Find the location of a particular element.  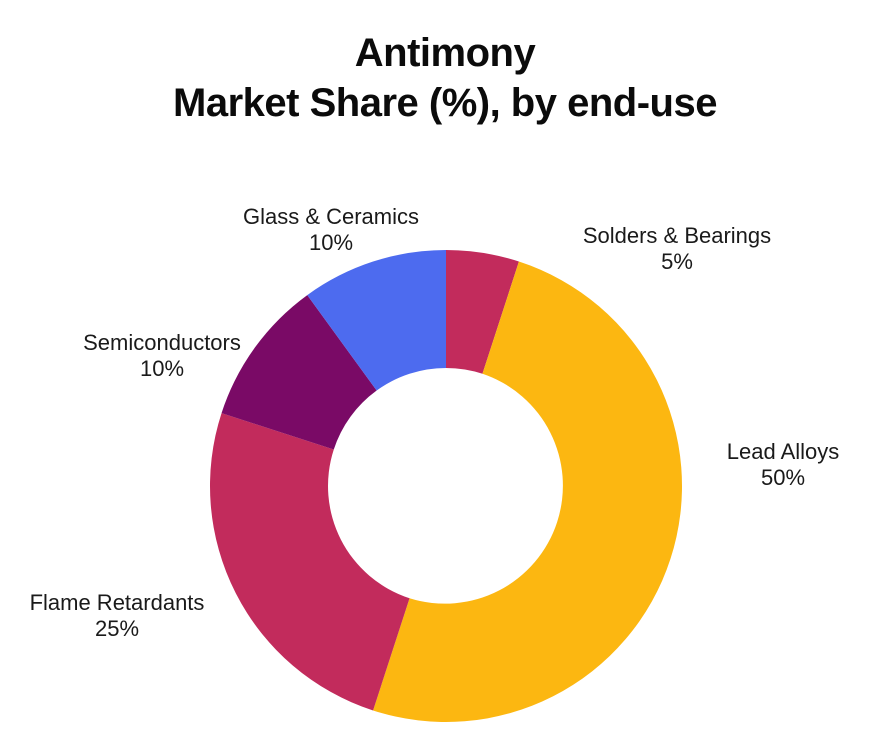

slice-label-name: Semiconductors is located at coordinates (162, 342).